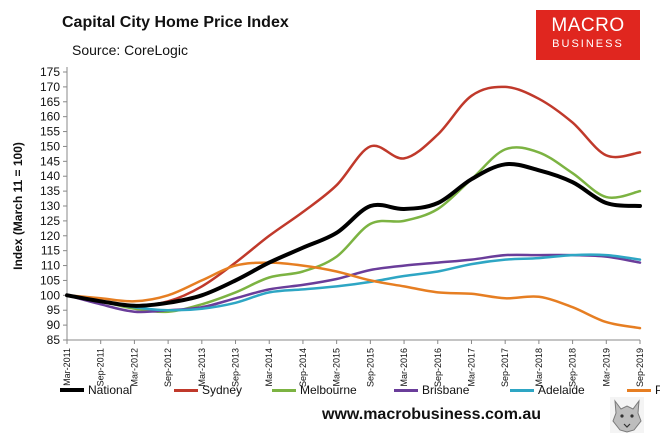 This screenshot has width=660, height=443. Describe the element at coordinates (54, 310) in the screenshot. I see `y-tick-label: 95` at that location.